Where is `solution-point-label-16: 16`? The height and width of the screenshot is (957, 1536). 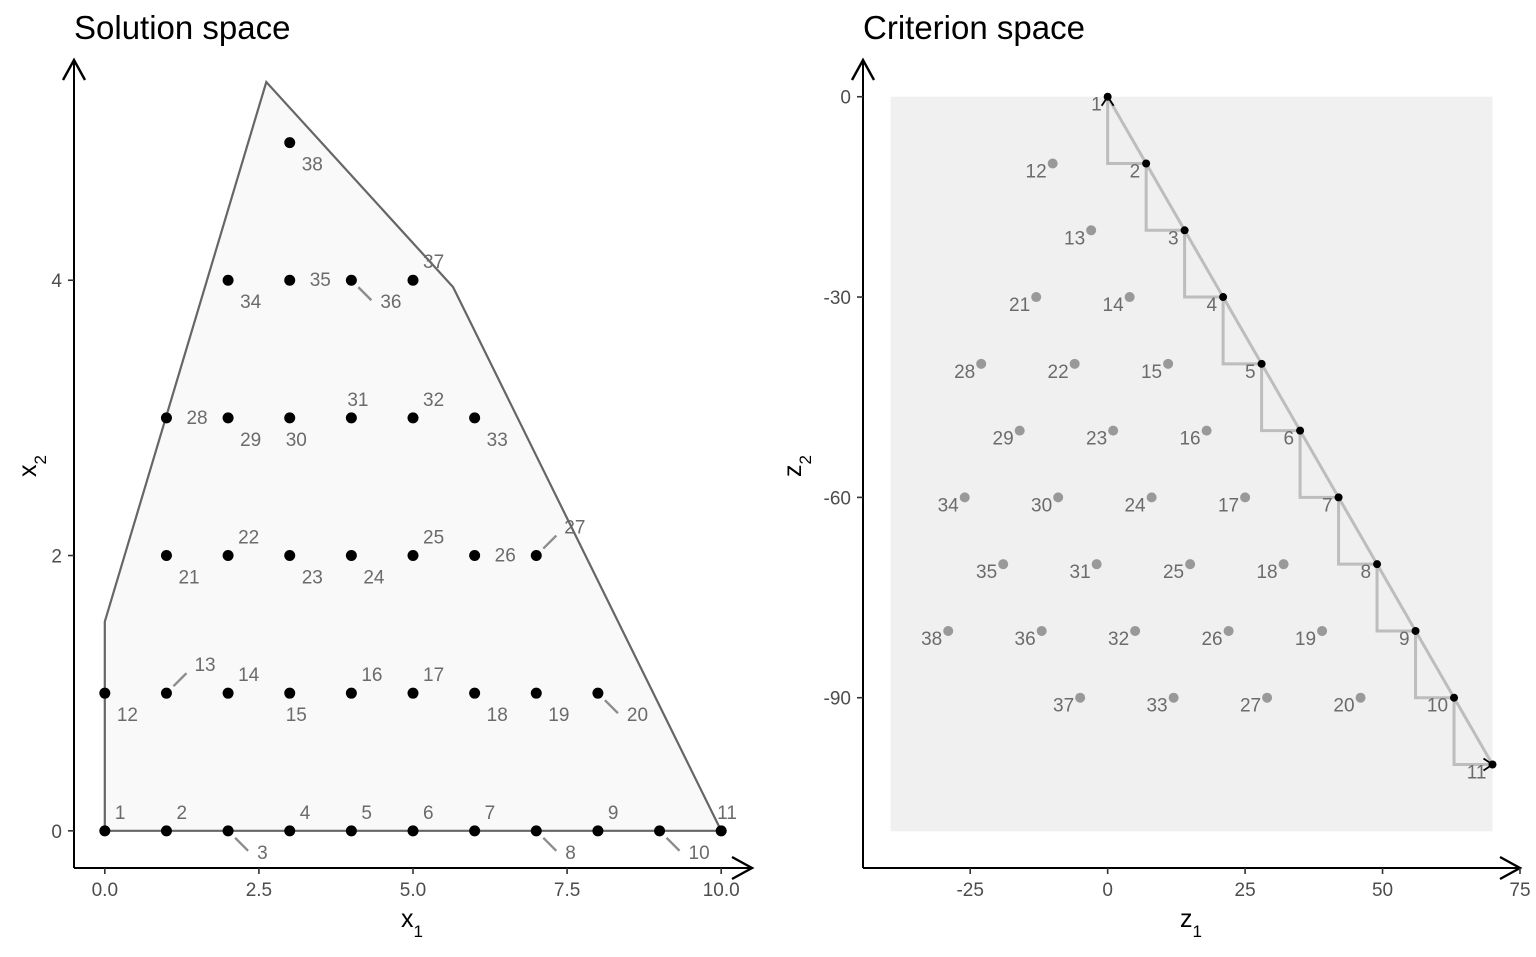 solution-point-label-16: 16 is located at coordinates (371, 675).